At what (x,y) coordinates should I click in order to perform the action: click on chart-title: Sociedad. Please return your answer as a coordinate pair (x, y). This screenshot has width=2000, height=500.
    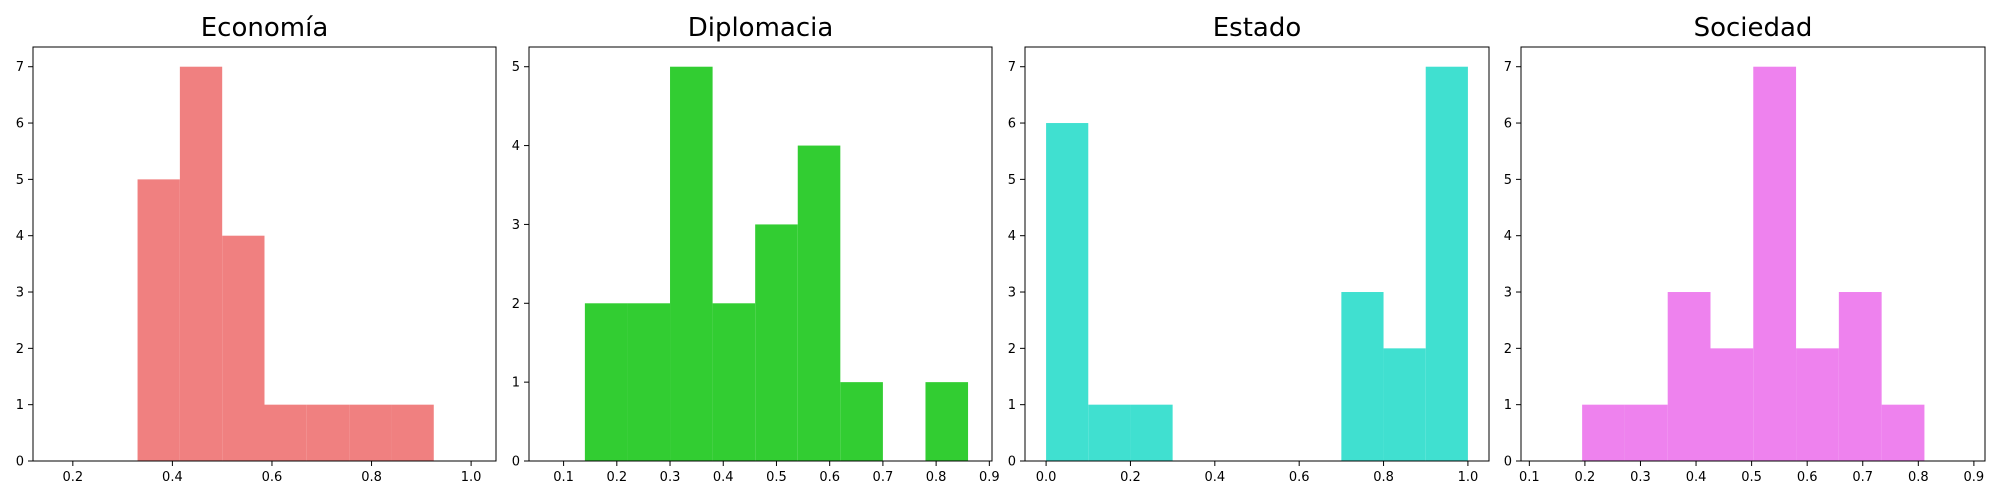
    Looking at the image, I should click on (1753, 28).